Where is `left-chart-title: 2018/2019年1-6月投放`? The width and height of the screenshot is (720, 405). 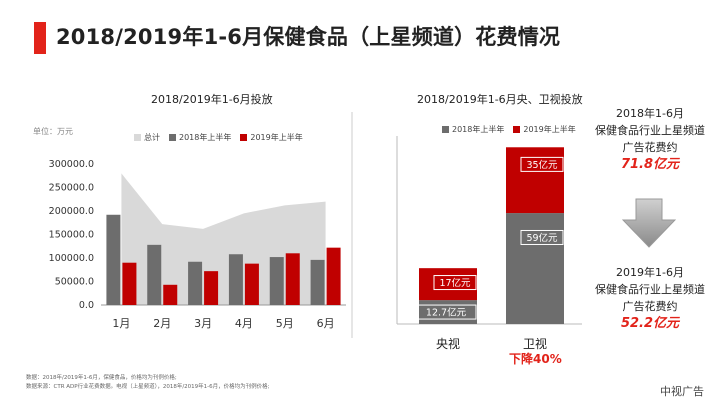
left-chart-title: 2018/2019年1-6月投放 is located at coordinates (212, 99).